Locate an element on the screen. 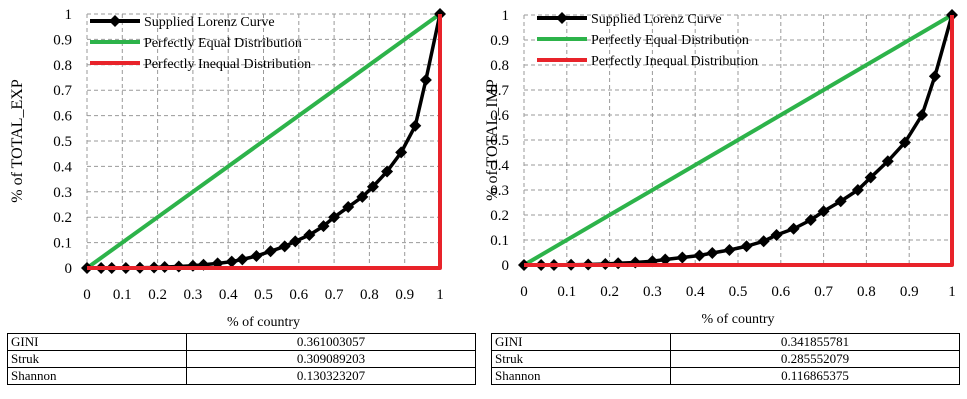 The image size is (967, 399). y-axis-title: % of TOTAL_IMP is located at coordinates (492, 140).